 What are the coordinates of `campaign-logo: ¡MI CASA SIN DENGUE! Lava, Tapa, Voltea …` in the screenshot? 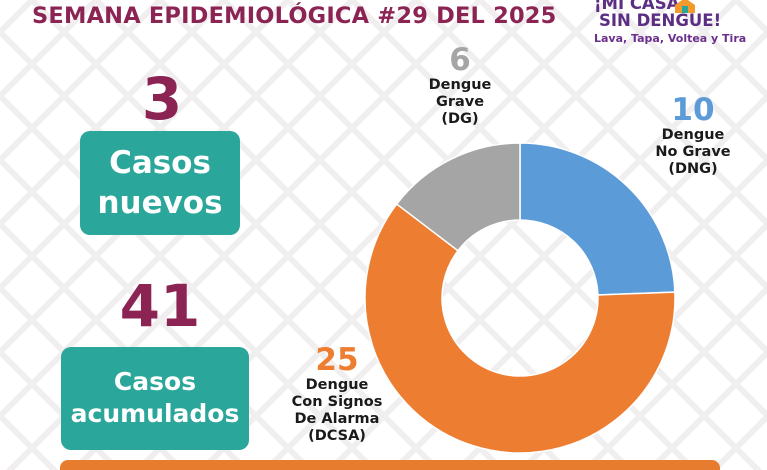 It's located at (679, 26).